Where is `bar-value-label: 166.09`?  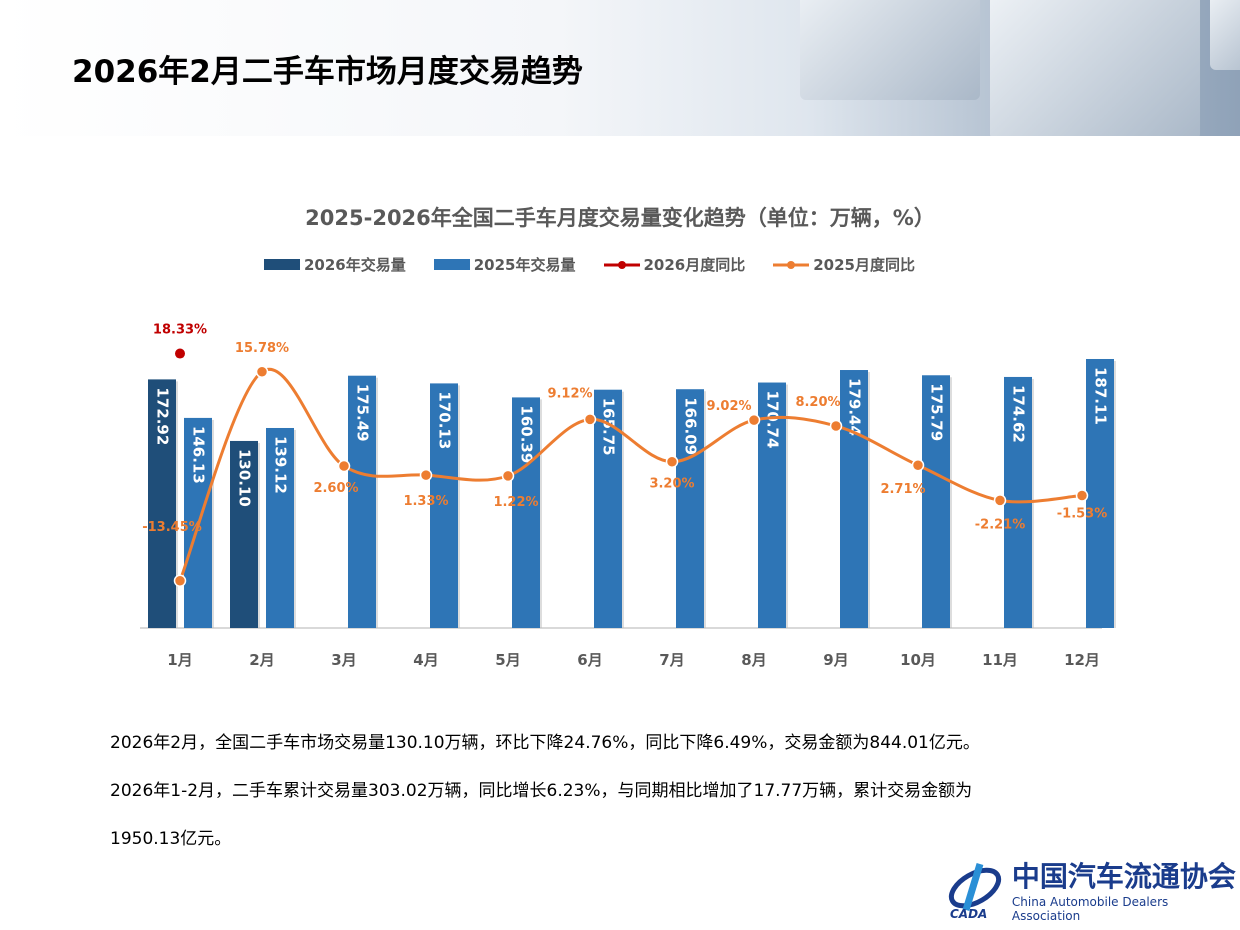
bar-value-label: 166.09 is located at coordinates (691, 426).